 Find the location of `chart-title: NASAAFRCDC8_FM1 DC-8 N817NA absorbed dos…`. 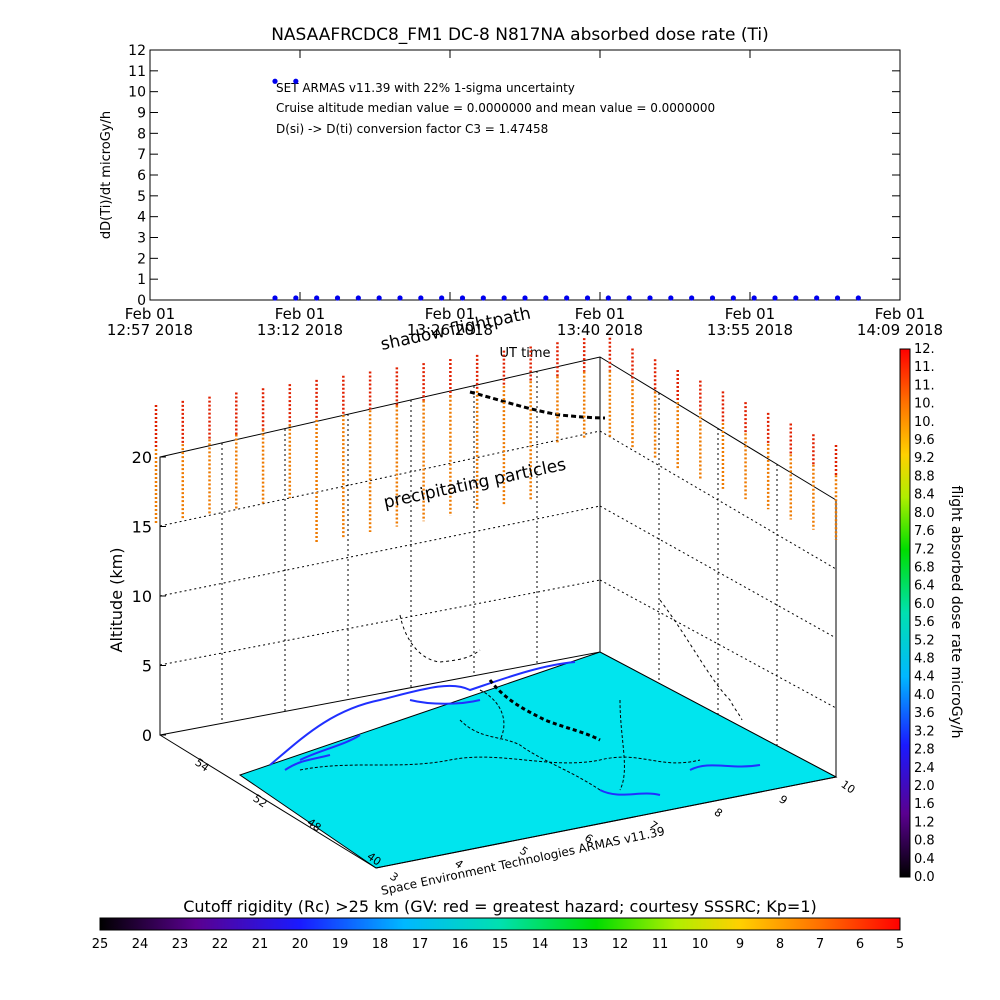

chart-title: NASAAFRCDC8_FM1 DC-8 N817NA absorbed dos… is located at coordinates (520, 35).